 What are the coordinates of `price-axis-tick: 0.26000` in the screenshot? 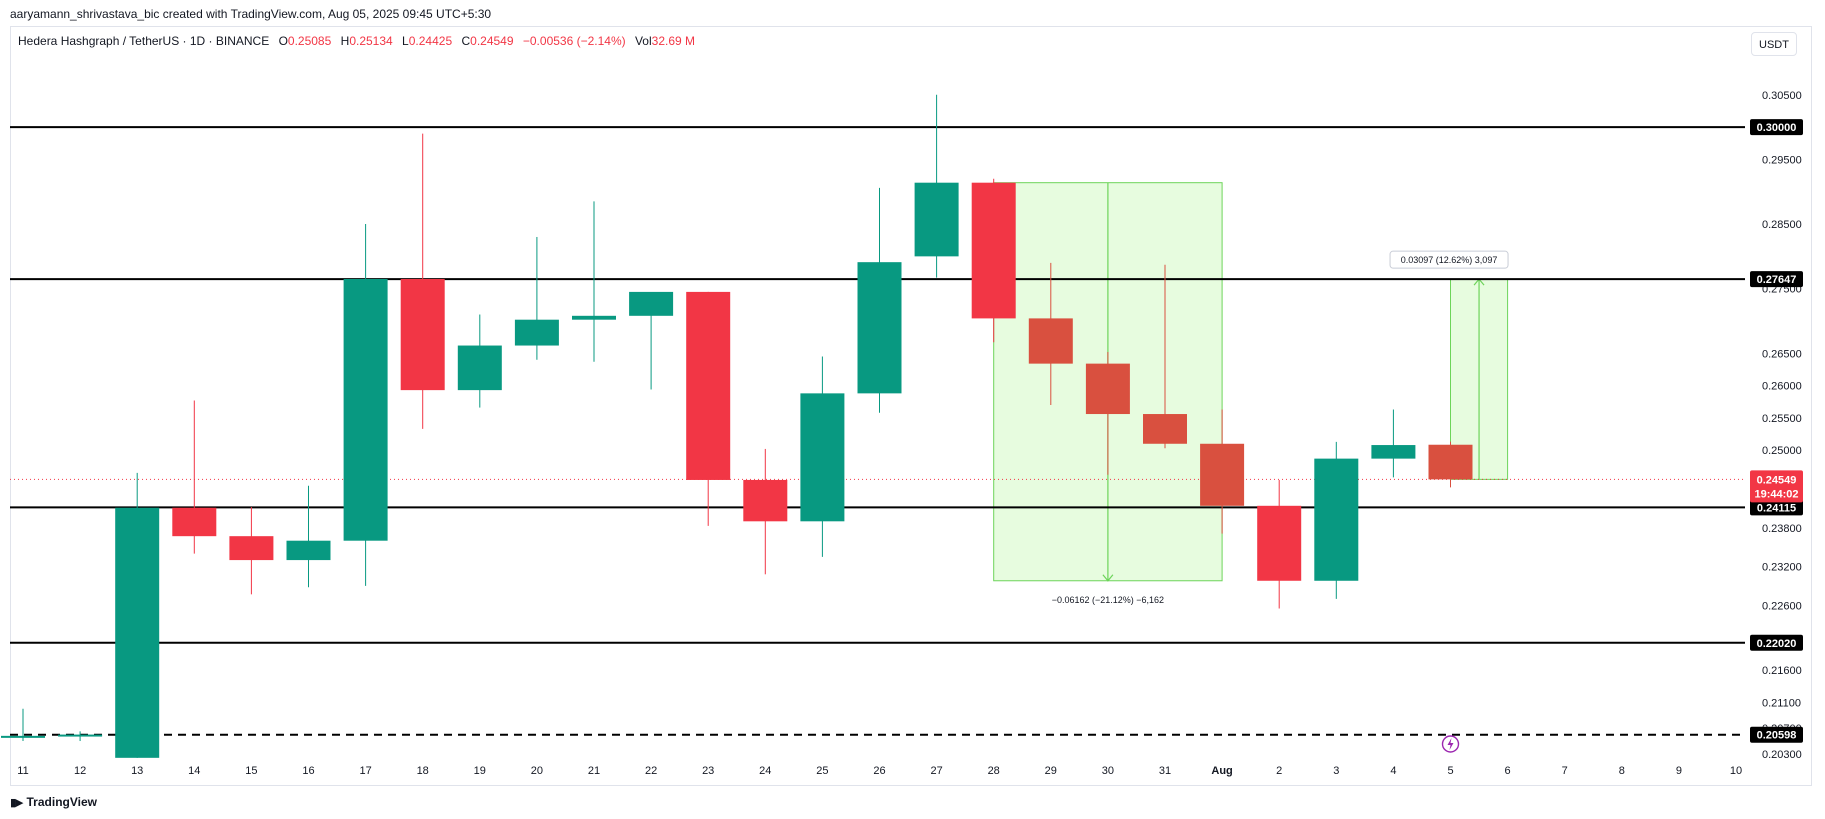 It's located at (1782, 387).